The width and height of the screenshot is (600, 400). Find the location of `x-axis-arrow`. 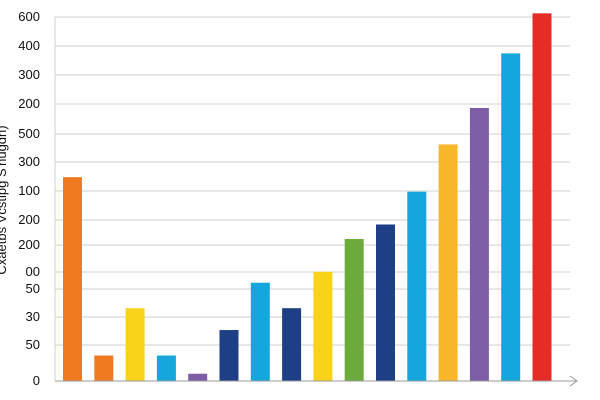

x-axis-arrow is located at coordinates (573, 381).